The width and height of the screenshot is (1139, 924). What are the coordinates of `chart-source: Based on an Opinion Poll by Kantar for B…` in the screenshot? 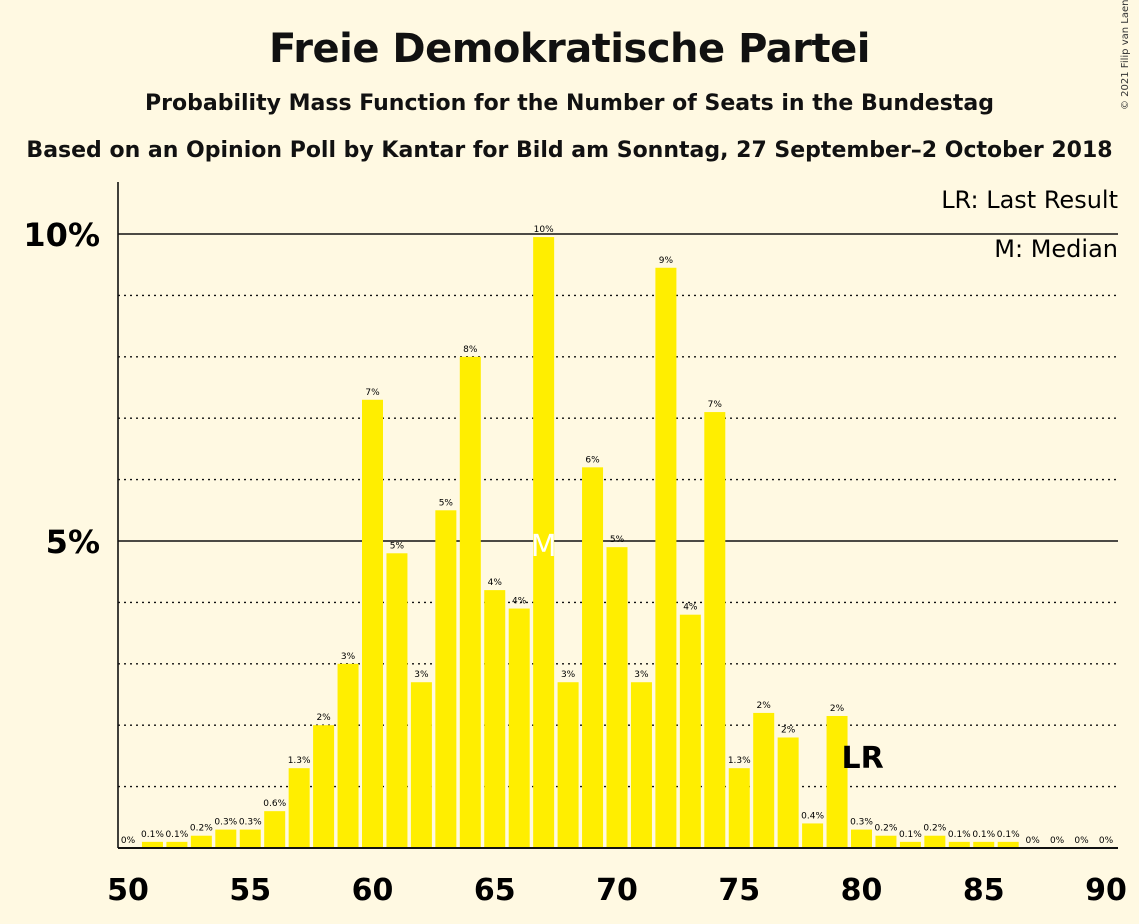 It's located at (569, 150).